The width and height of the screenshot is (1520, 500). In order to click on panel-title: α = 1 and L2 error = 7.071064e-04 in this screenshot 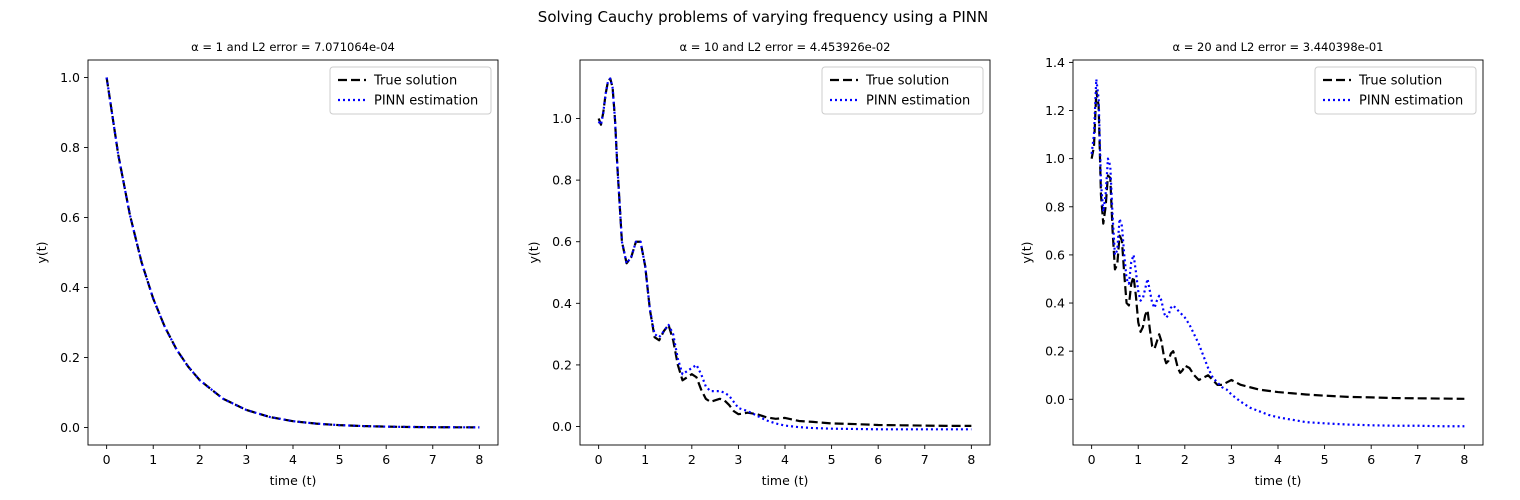, I will do `click(293, 47)`.